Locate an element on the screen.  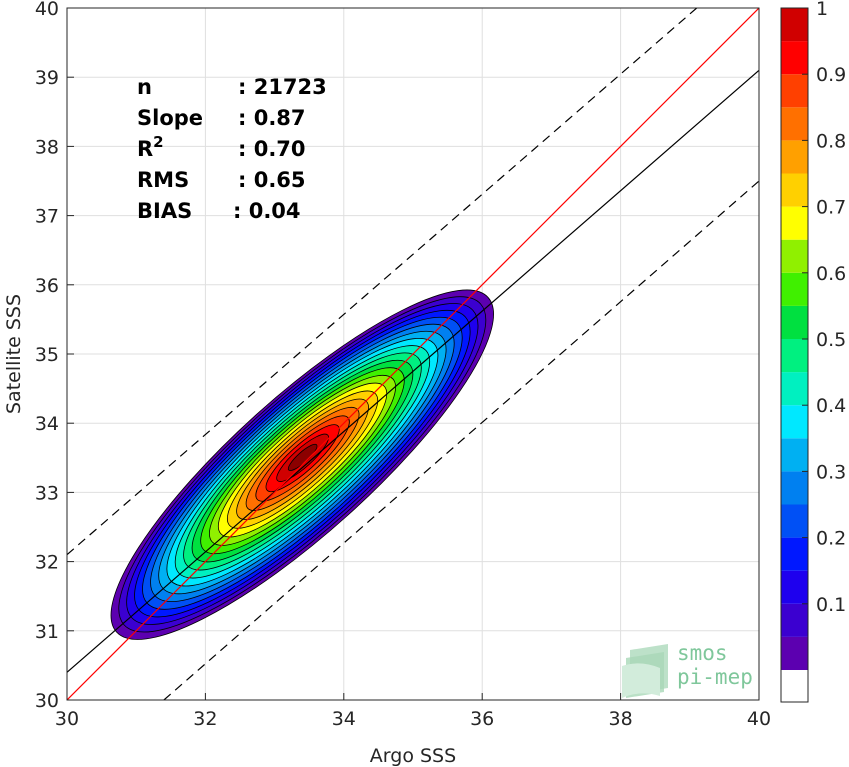
y-tick-label: 38 is located at coordinates (47, 147).